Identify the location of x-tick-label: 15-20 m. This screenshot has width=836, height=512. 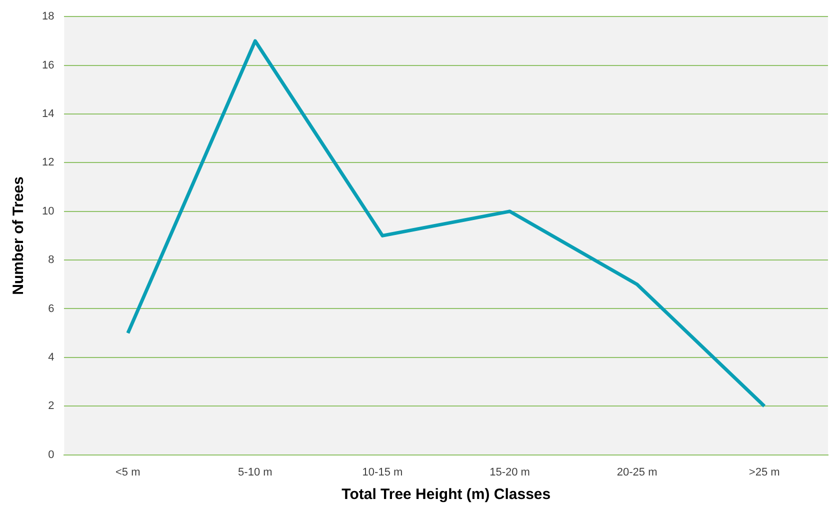
(510, 472).